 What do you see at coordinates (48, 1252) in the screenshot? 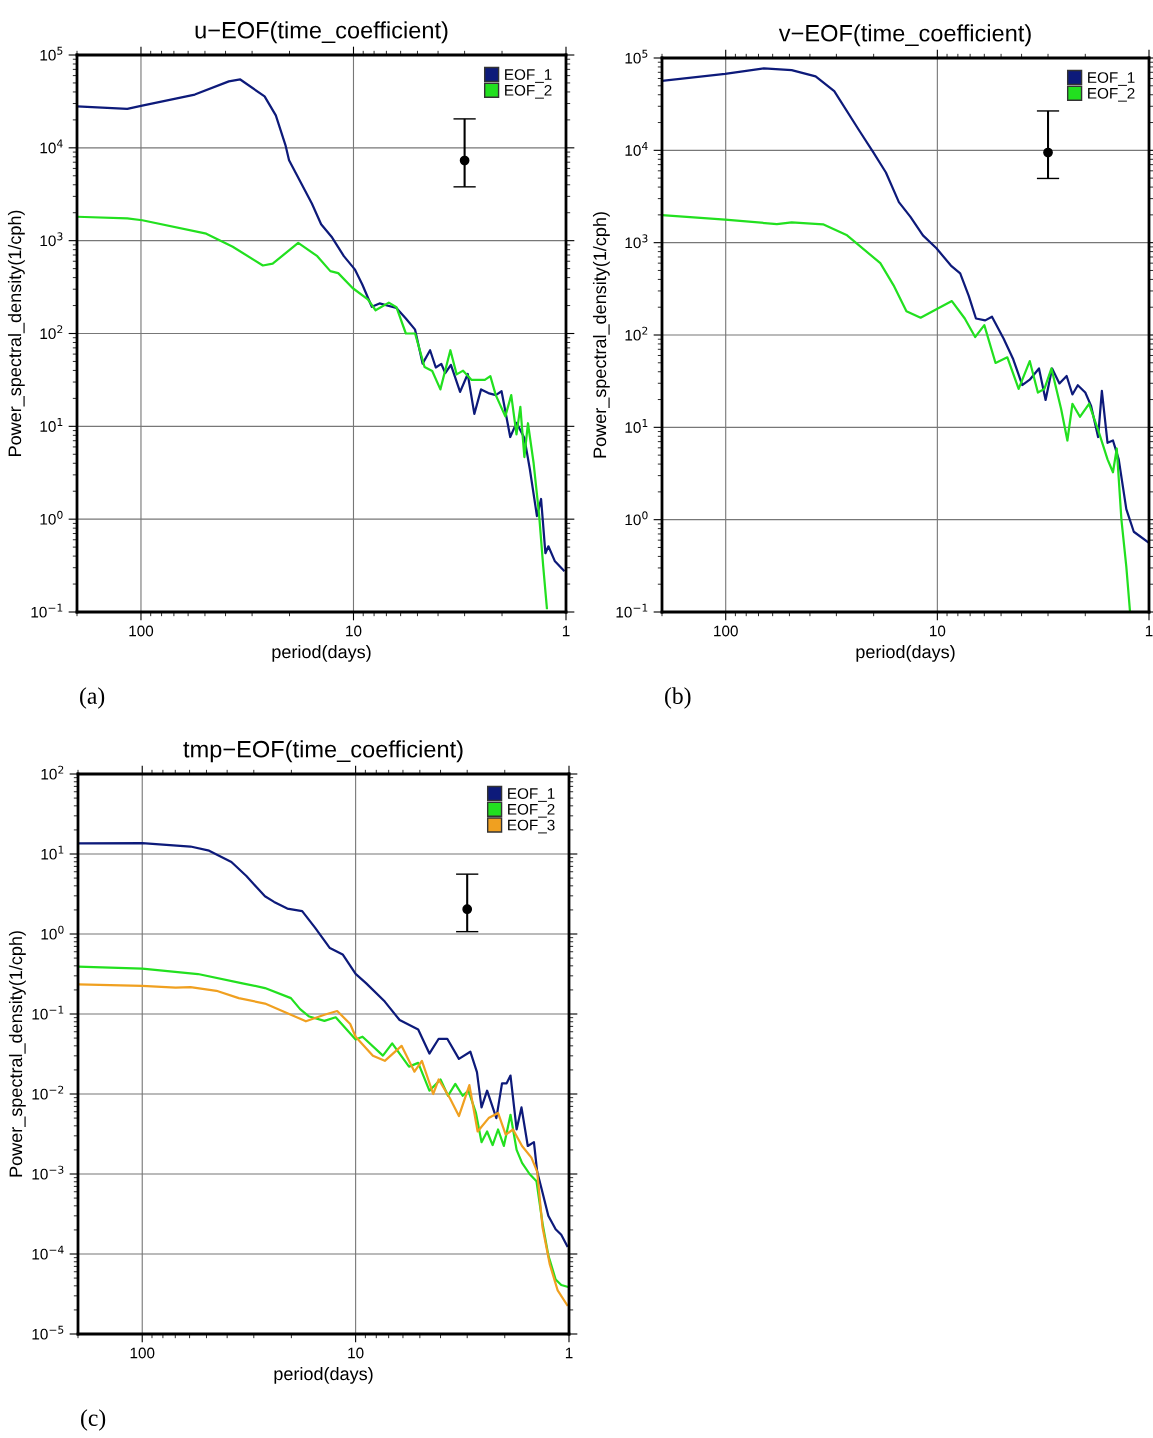
I see `y-tick-label: 10$^{−4}$` at bounding box center [48, 1252].